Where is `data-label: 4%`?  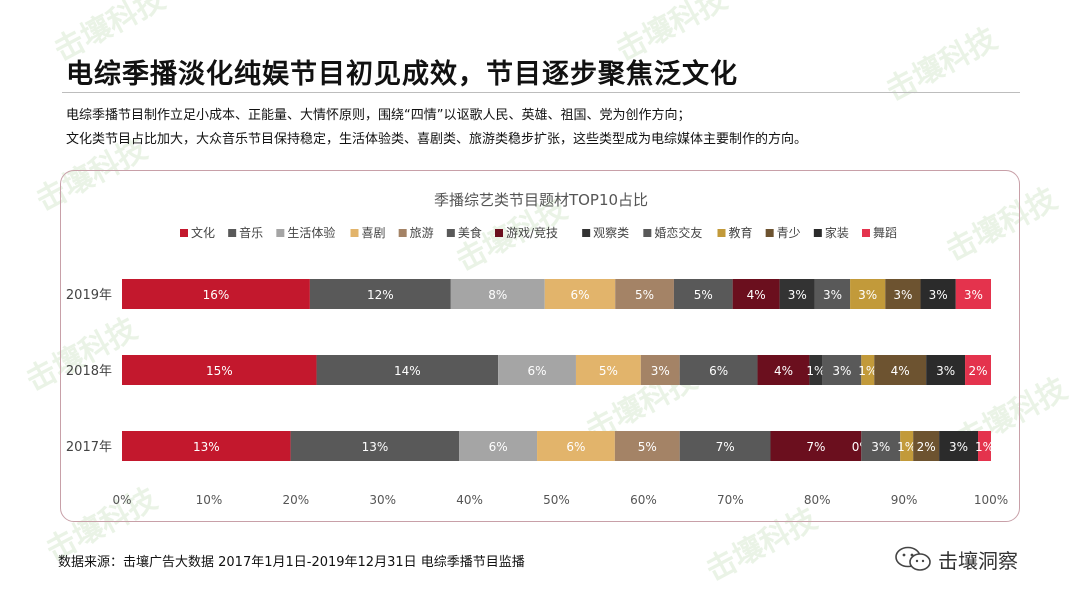
data-label: 4% is located at coordinates (900, 371).